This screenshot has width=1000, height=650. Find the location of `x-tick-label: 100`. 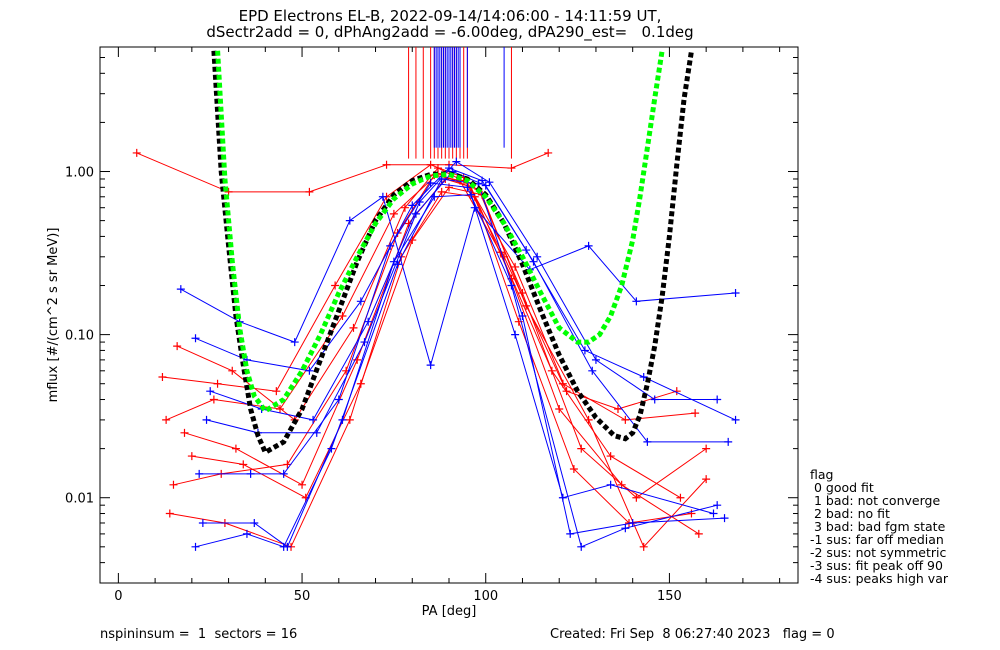

x-tick-label: 100 is located at coordinates (485, 596).